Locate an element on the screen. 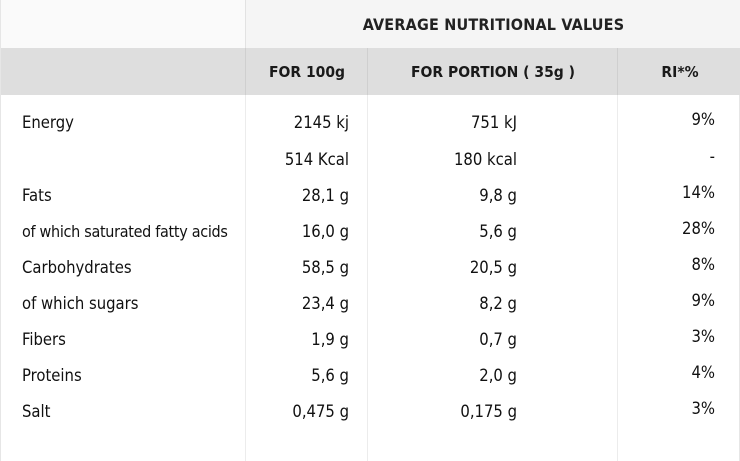 The width and height of the screenshot is (740, 461). value-per-portion: 0,7 g is located at coordinates (498, 339).